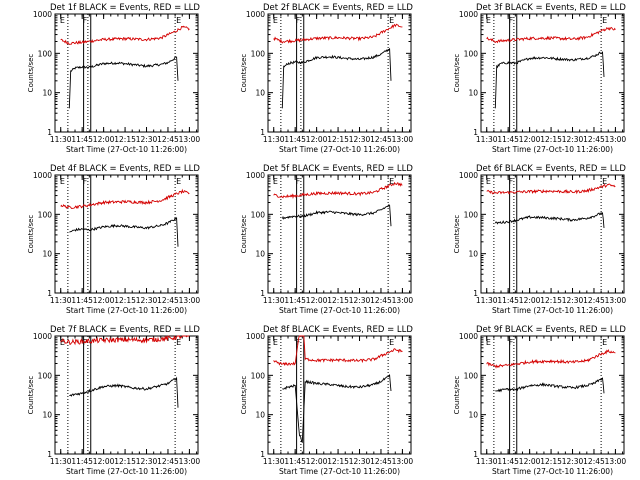  What do you see at coordinates (551, 8) in the screenshot?
I see `panel-title: Det 3f BLACK = Events, RED = LLD` at bounding box center [551, 8].